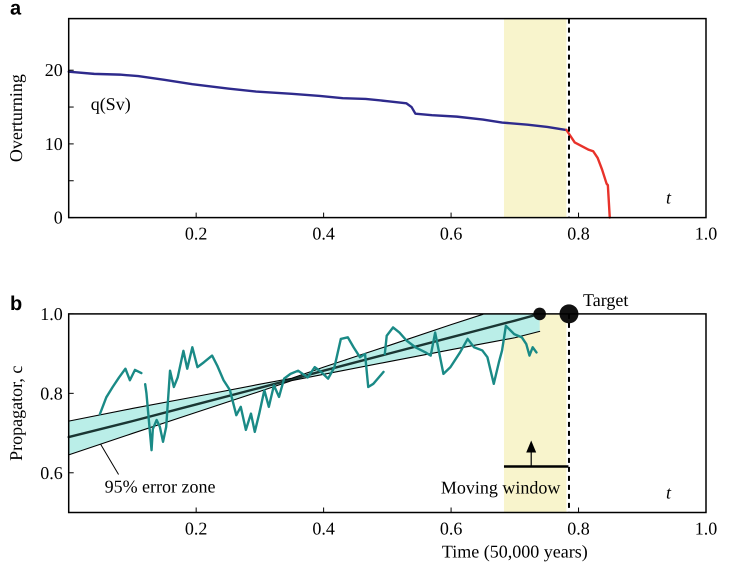 The image size is (729, 571). Describe the element at coordinates (515, 552) in the screenshot. I see `x-axis-title: Time (50,000 years)` at that location.